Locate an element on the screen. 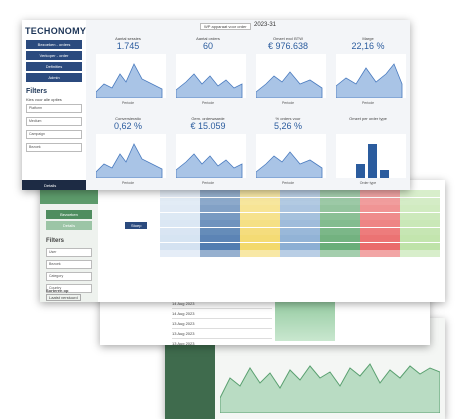 The width and height of the screenshot is (474, 419). filter-field: Campaign is located at coordinates (54, 134).